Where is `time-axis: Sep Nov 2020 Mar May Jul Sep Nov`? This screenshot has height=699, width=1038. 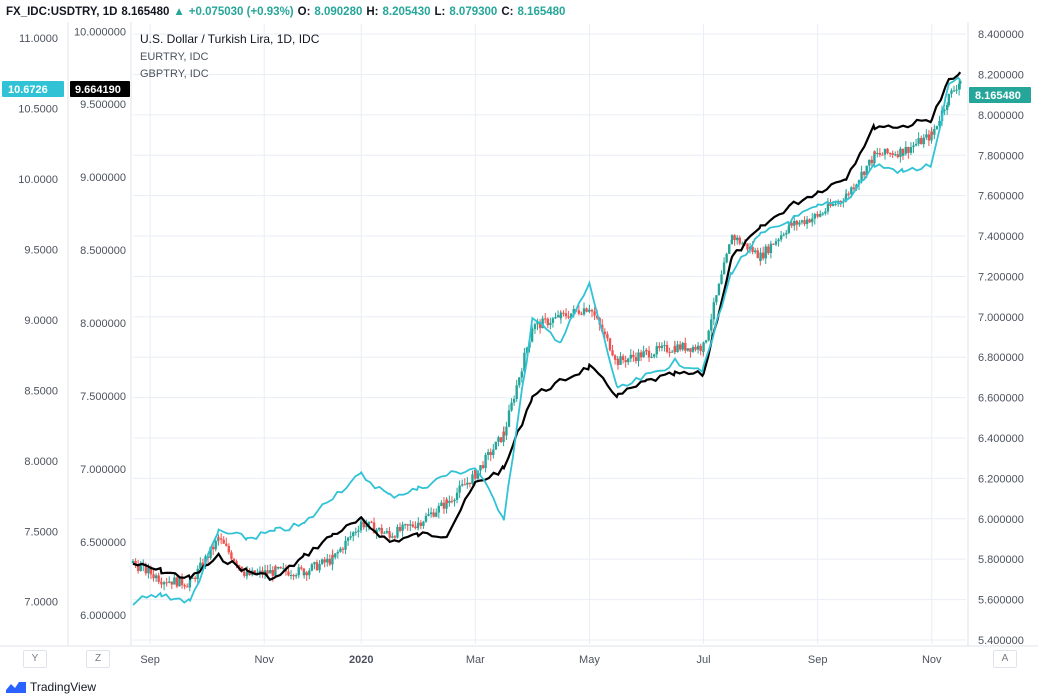
time-axis: Sep Nov 2020 Mar May Jul Sep Nov is located at coordinates (541, 660).